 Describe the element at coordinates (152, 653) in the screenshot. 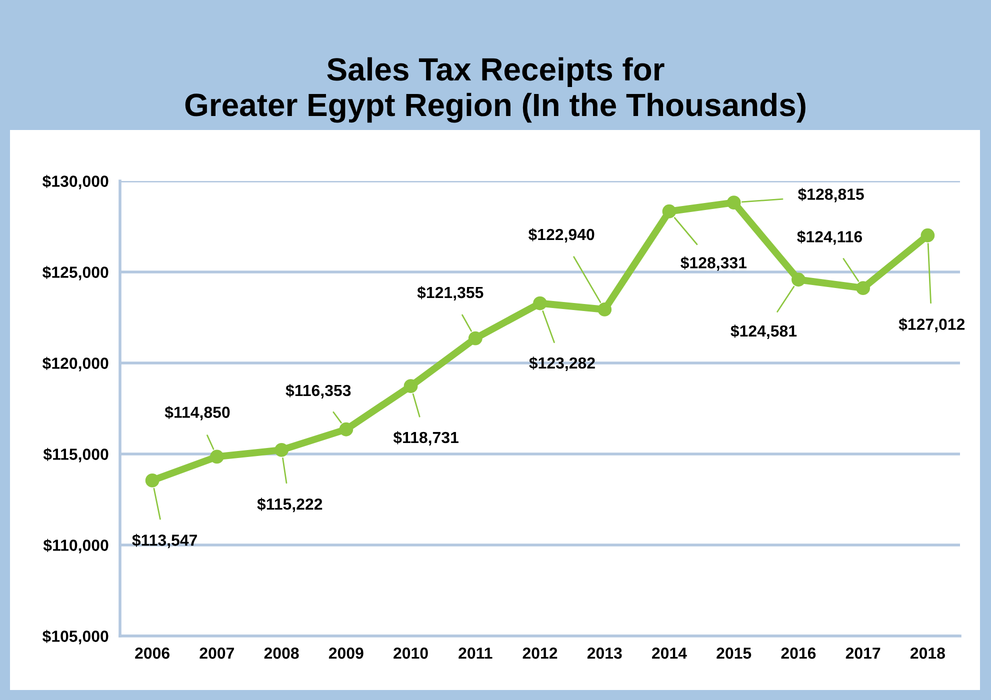

I see `x-tick-label: 2006` at that location.